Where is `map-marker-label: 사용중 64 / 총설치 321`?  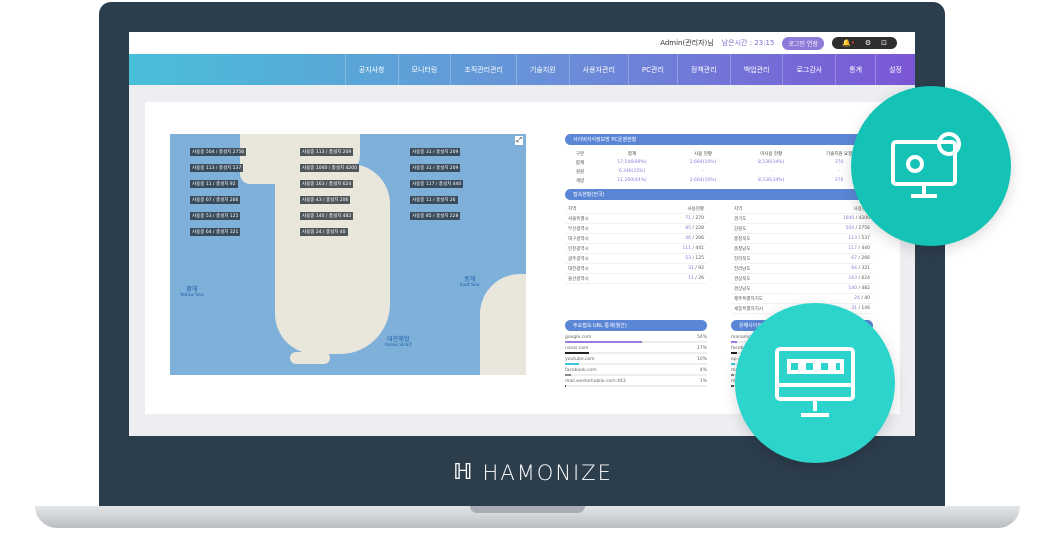 map-marker-label: 사용중 64 / 총설치 321 is located at coordinates (215, 232).